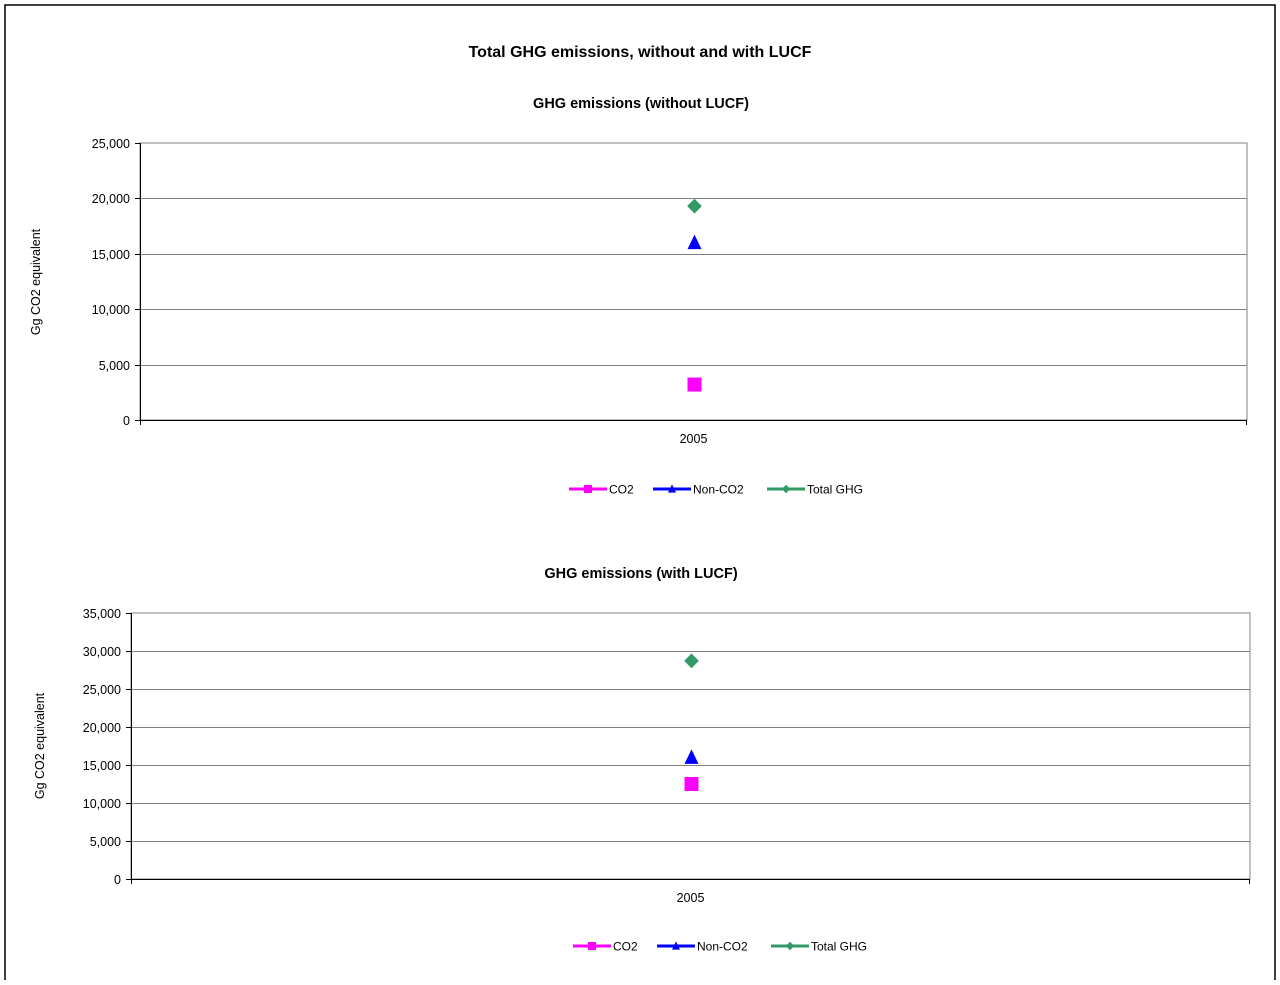  Describe the element at coordinates (102, 652) in the screenshot. I see `y-tick-label: 30,000` at that location.